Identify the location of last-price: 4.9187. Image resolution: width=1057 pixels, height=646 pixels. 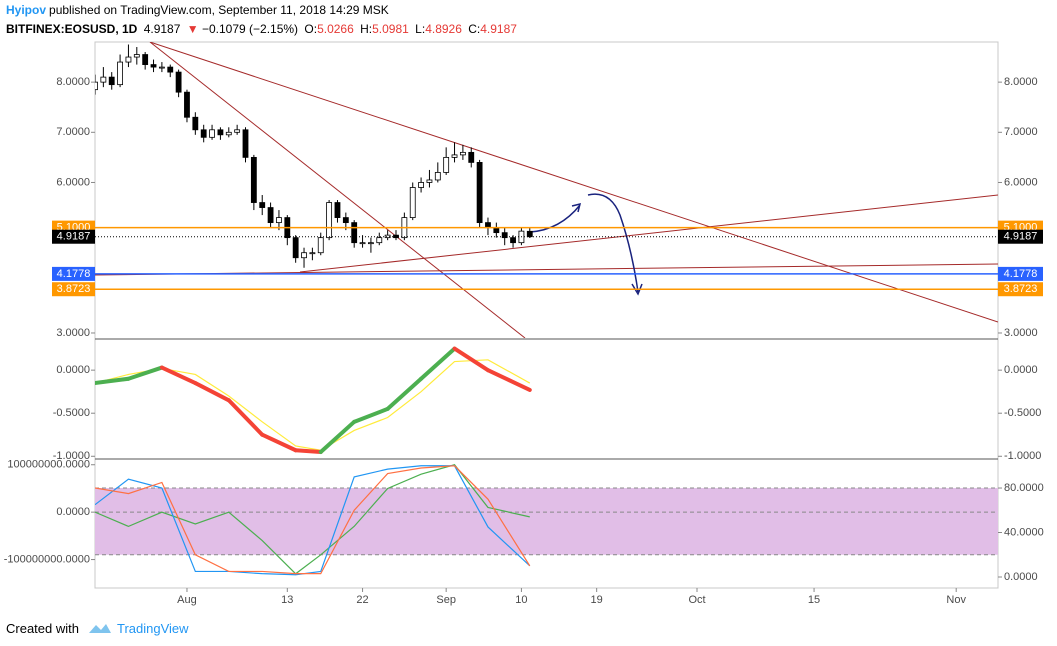
(162, 29).